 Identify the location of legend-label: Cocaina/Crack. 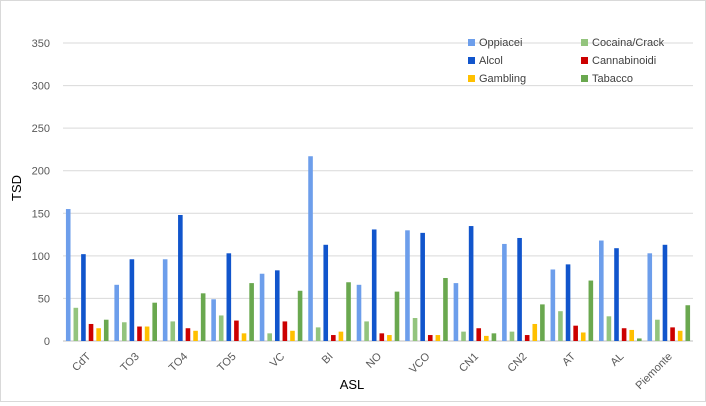
(628, 43).